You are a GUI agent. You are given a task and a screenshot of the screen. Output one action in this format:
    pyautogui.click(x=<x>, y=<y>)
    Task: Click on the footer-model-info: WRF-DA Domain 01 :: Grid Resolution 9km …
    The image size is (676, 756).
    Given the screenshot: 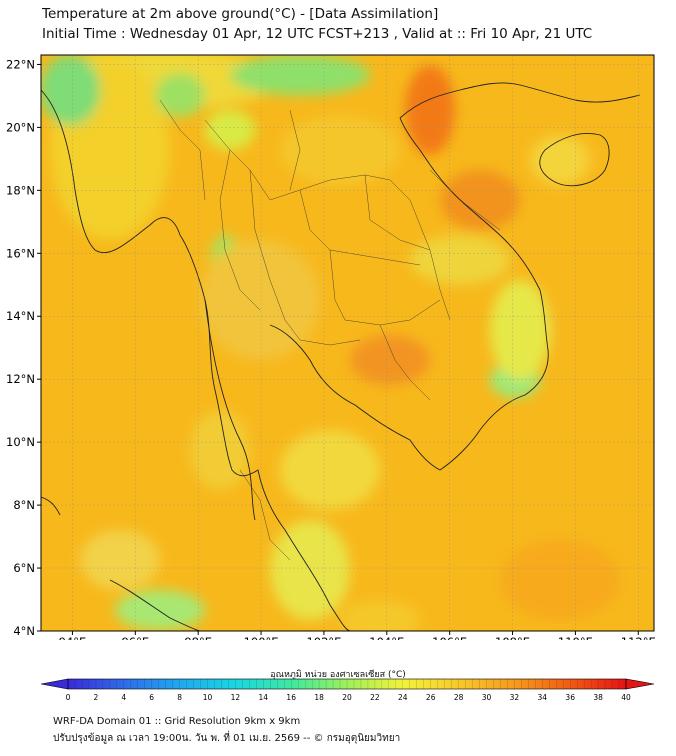 What is the action you would take?
    pyautogui.click(x=177, y=721)
    